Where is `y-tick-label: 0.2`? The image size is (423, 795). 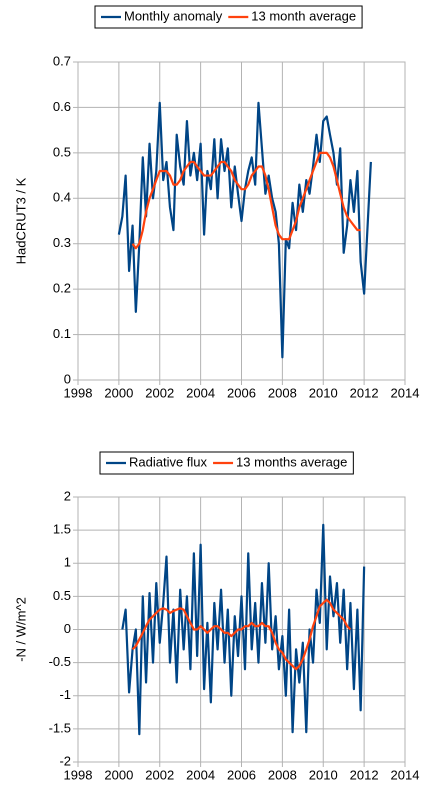
y-tick-label: 0.2 is located at coordinates (62, 288).